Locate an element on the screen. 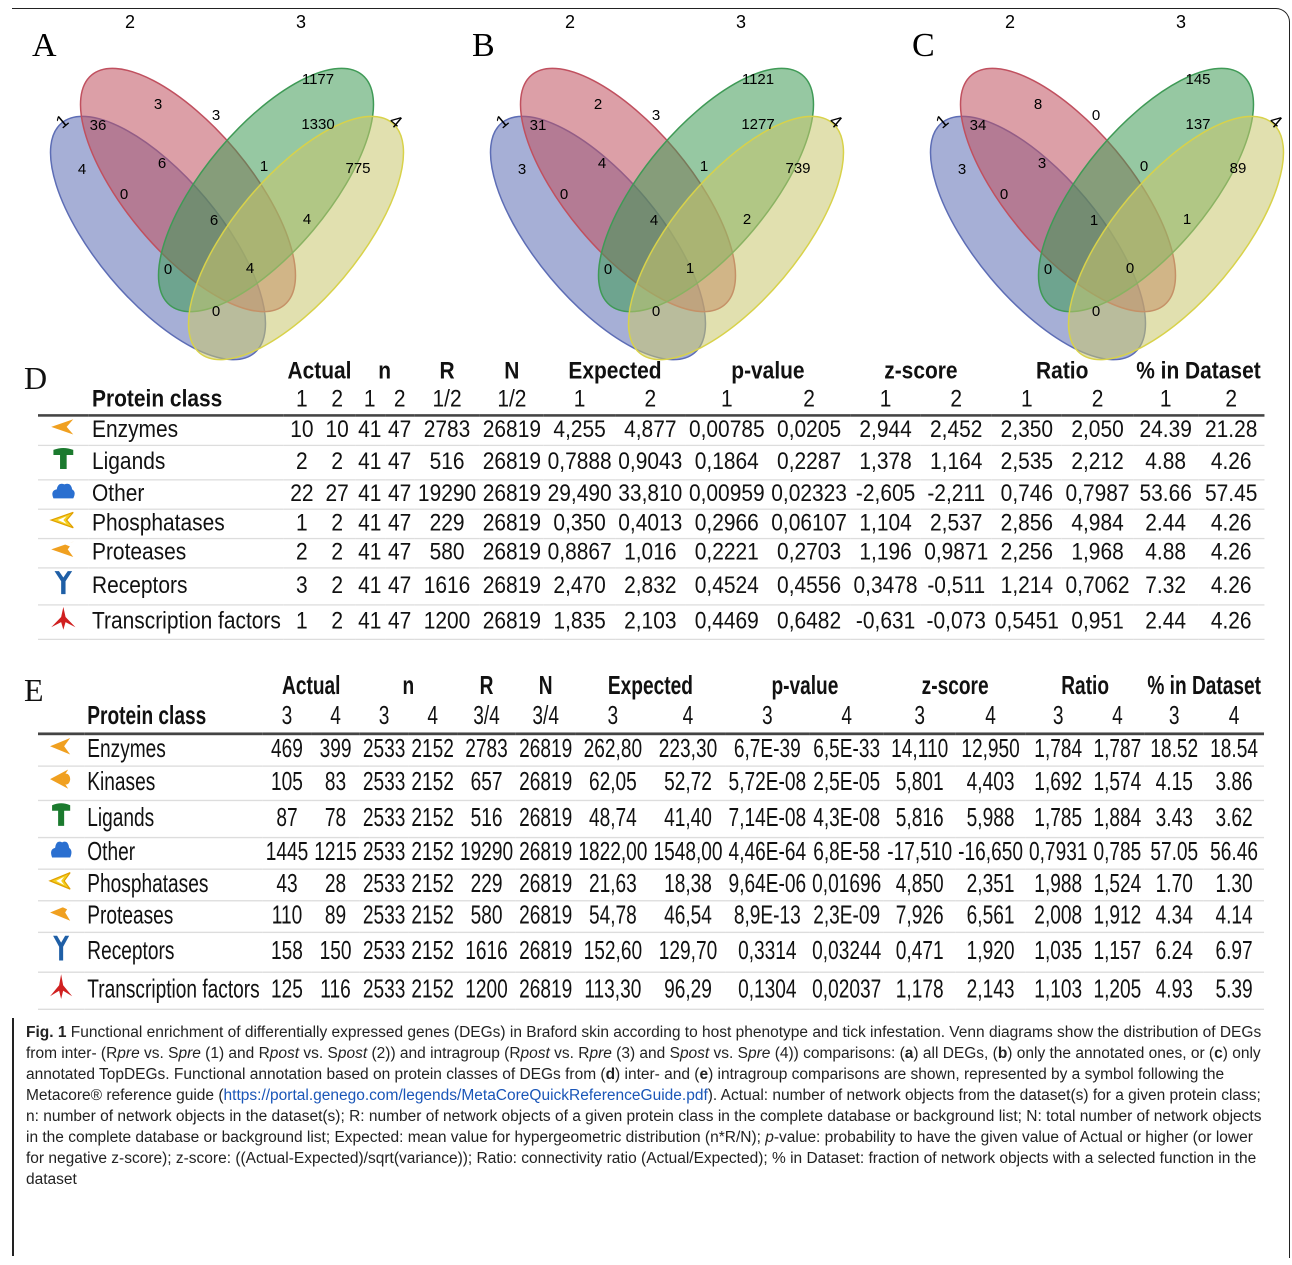 The image size is (1292, 1265). table-cell: 6,561 is located at coordinates (990, 916).